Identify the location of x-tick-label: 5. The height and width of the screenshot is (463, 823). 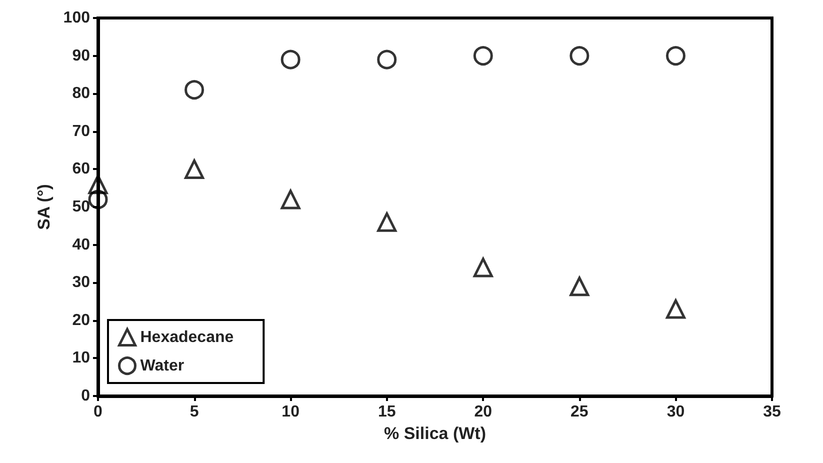
(194, 412).